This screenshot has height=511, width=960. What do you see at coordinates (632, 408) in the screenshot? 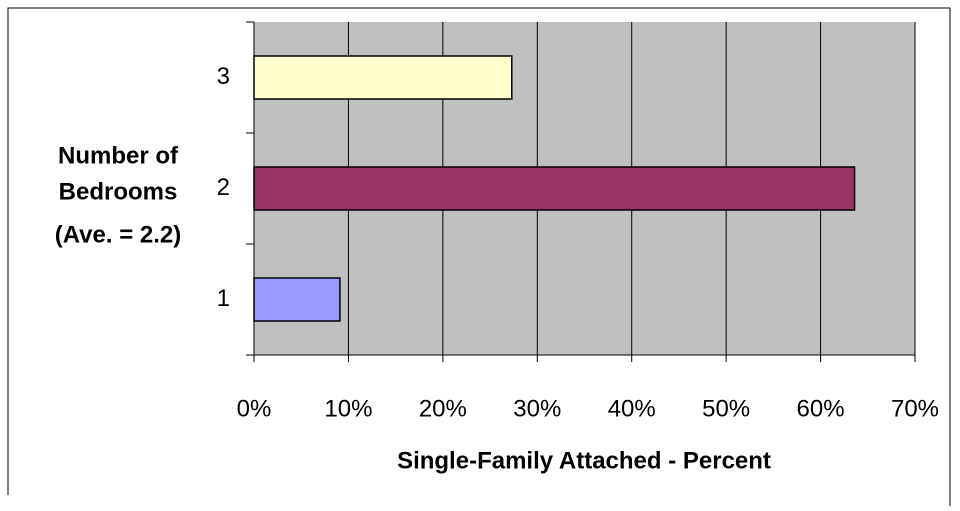
I see `x-tick-label: 40%` at bounding box center [632, 408].